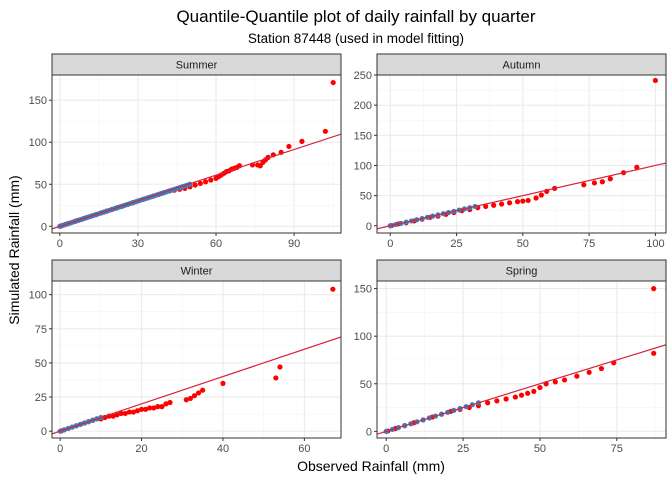 This screenshot has height=480, width=672. I want to click on y-tick-label: 75, so click(41, 330).